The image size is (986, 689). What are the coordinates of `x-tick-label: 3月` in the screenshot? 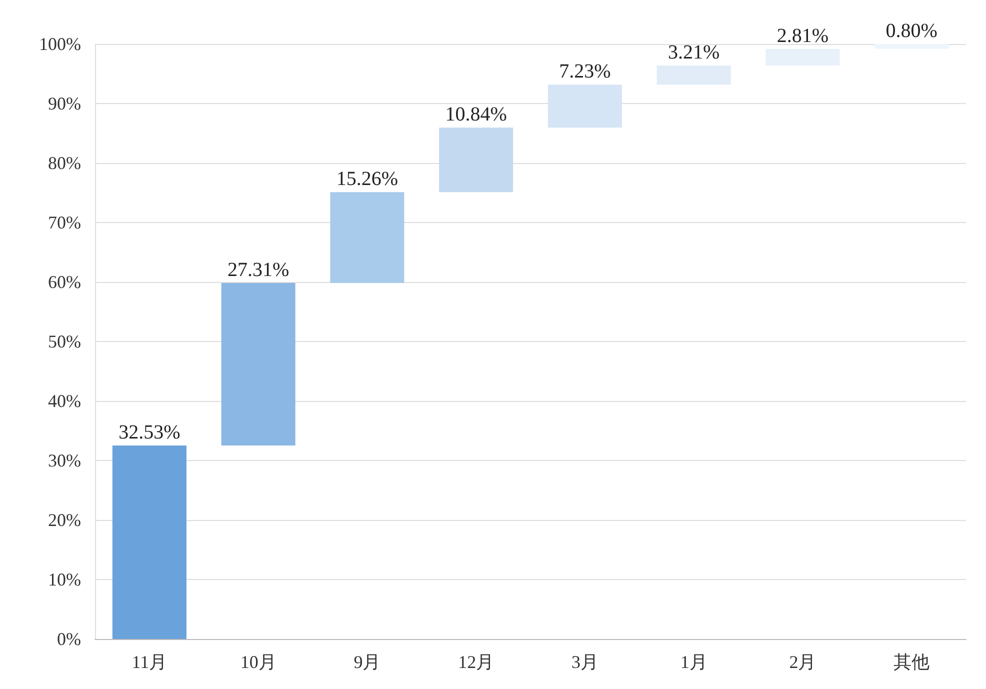 It's located at (584, 662).